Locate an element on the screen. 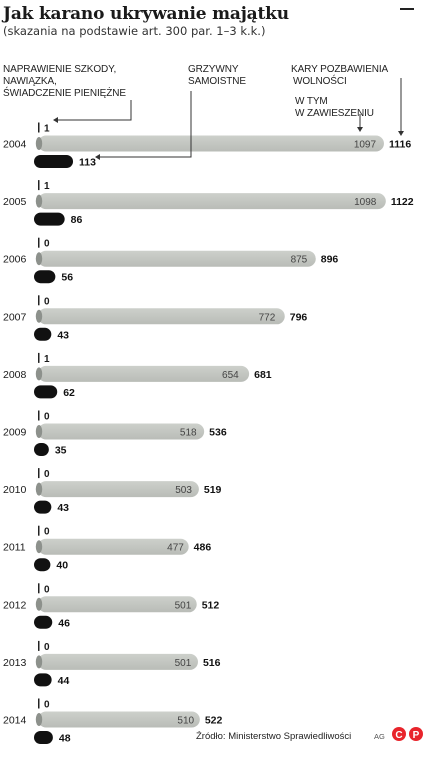  source-note: Źródło: Ministerstwo Sprawiedliwości is located at coordinates (274, 736).